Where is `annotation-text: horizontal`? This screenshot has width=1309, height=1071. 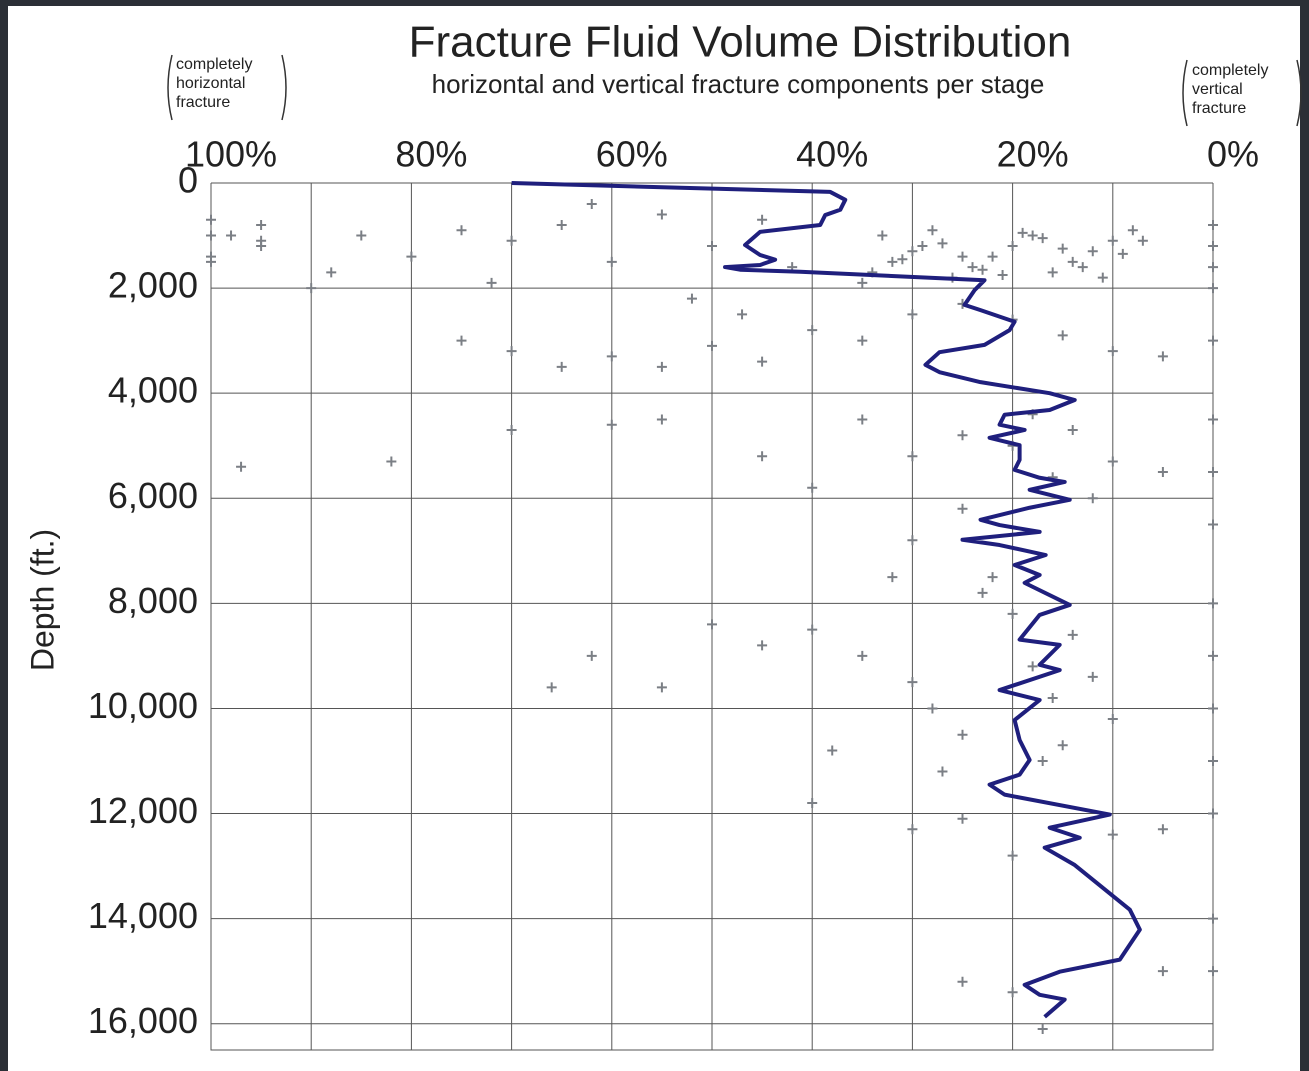 annotation-text: horizontal is located at coordinates (210, 83).